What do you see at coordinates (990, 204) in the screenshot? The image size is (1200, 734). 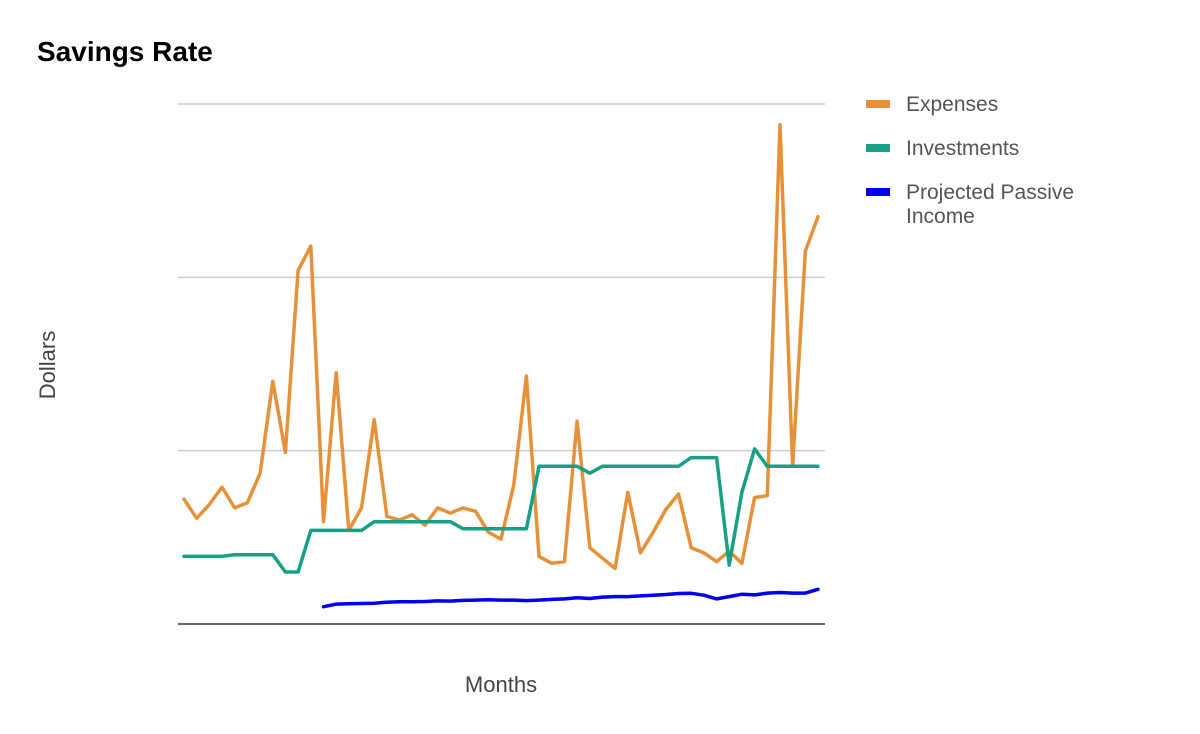 I see `legend-label-projected-passive-income: Projected Passive Income` at bounding box center [990, 204].